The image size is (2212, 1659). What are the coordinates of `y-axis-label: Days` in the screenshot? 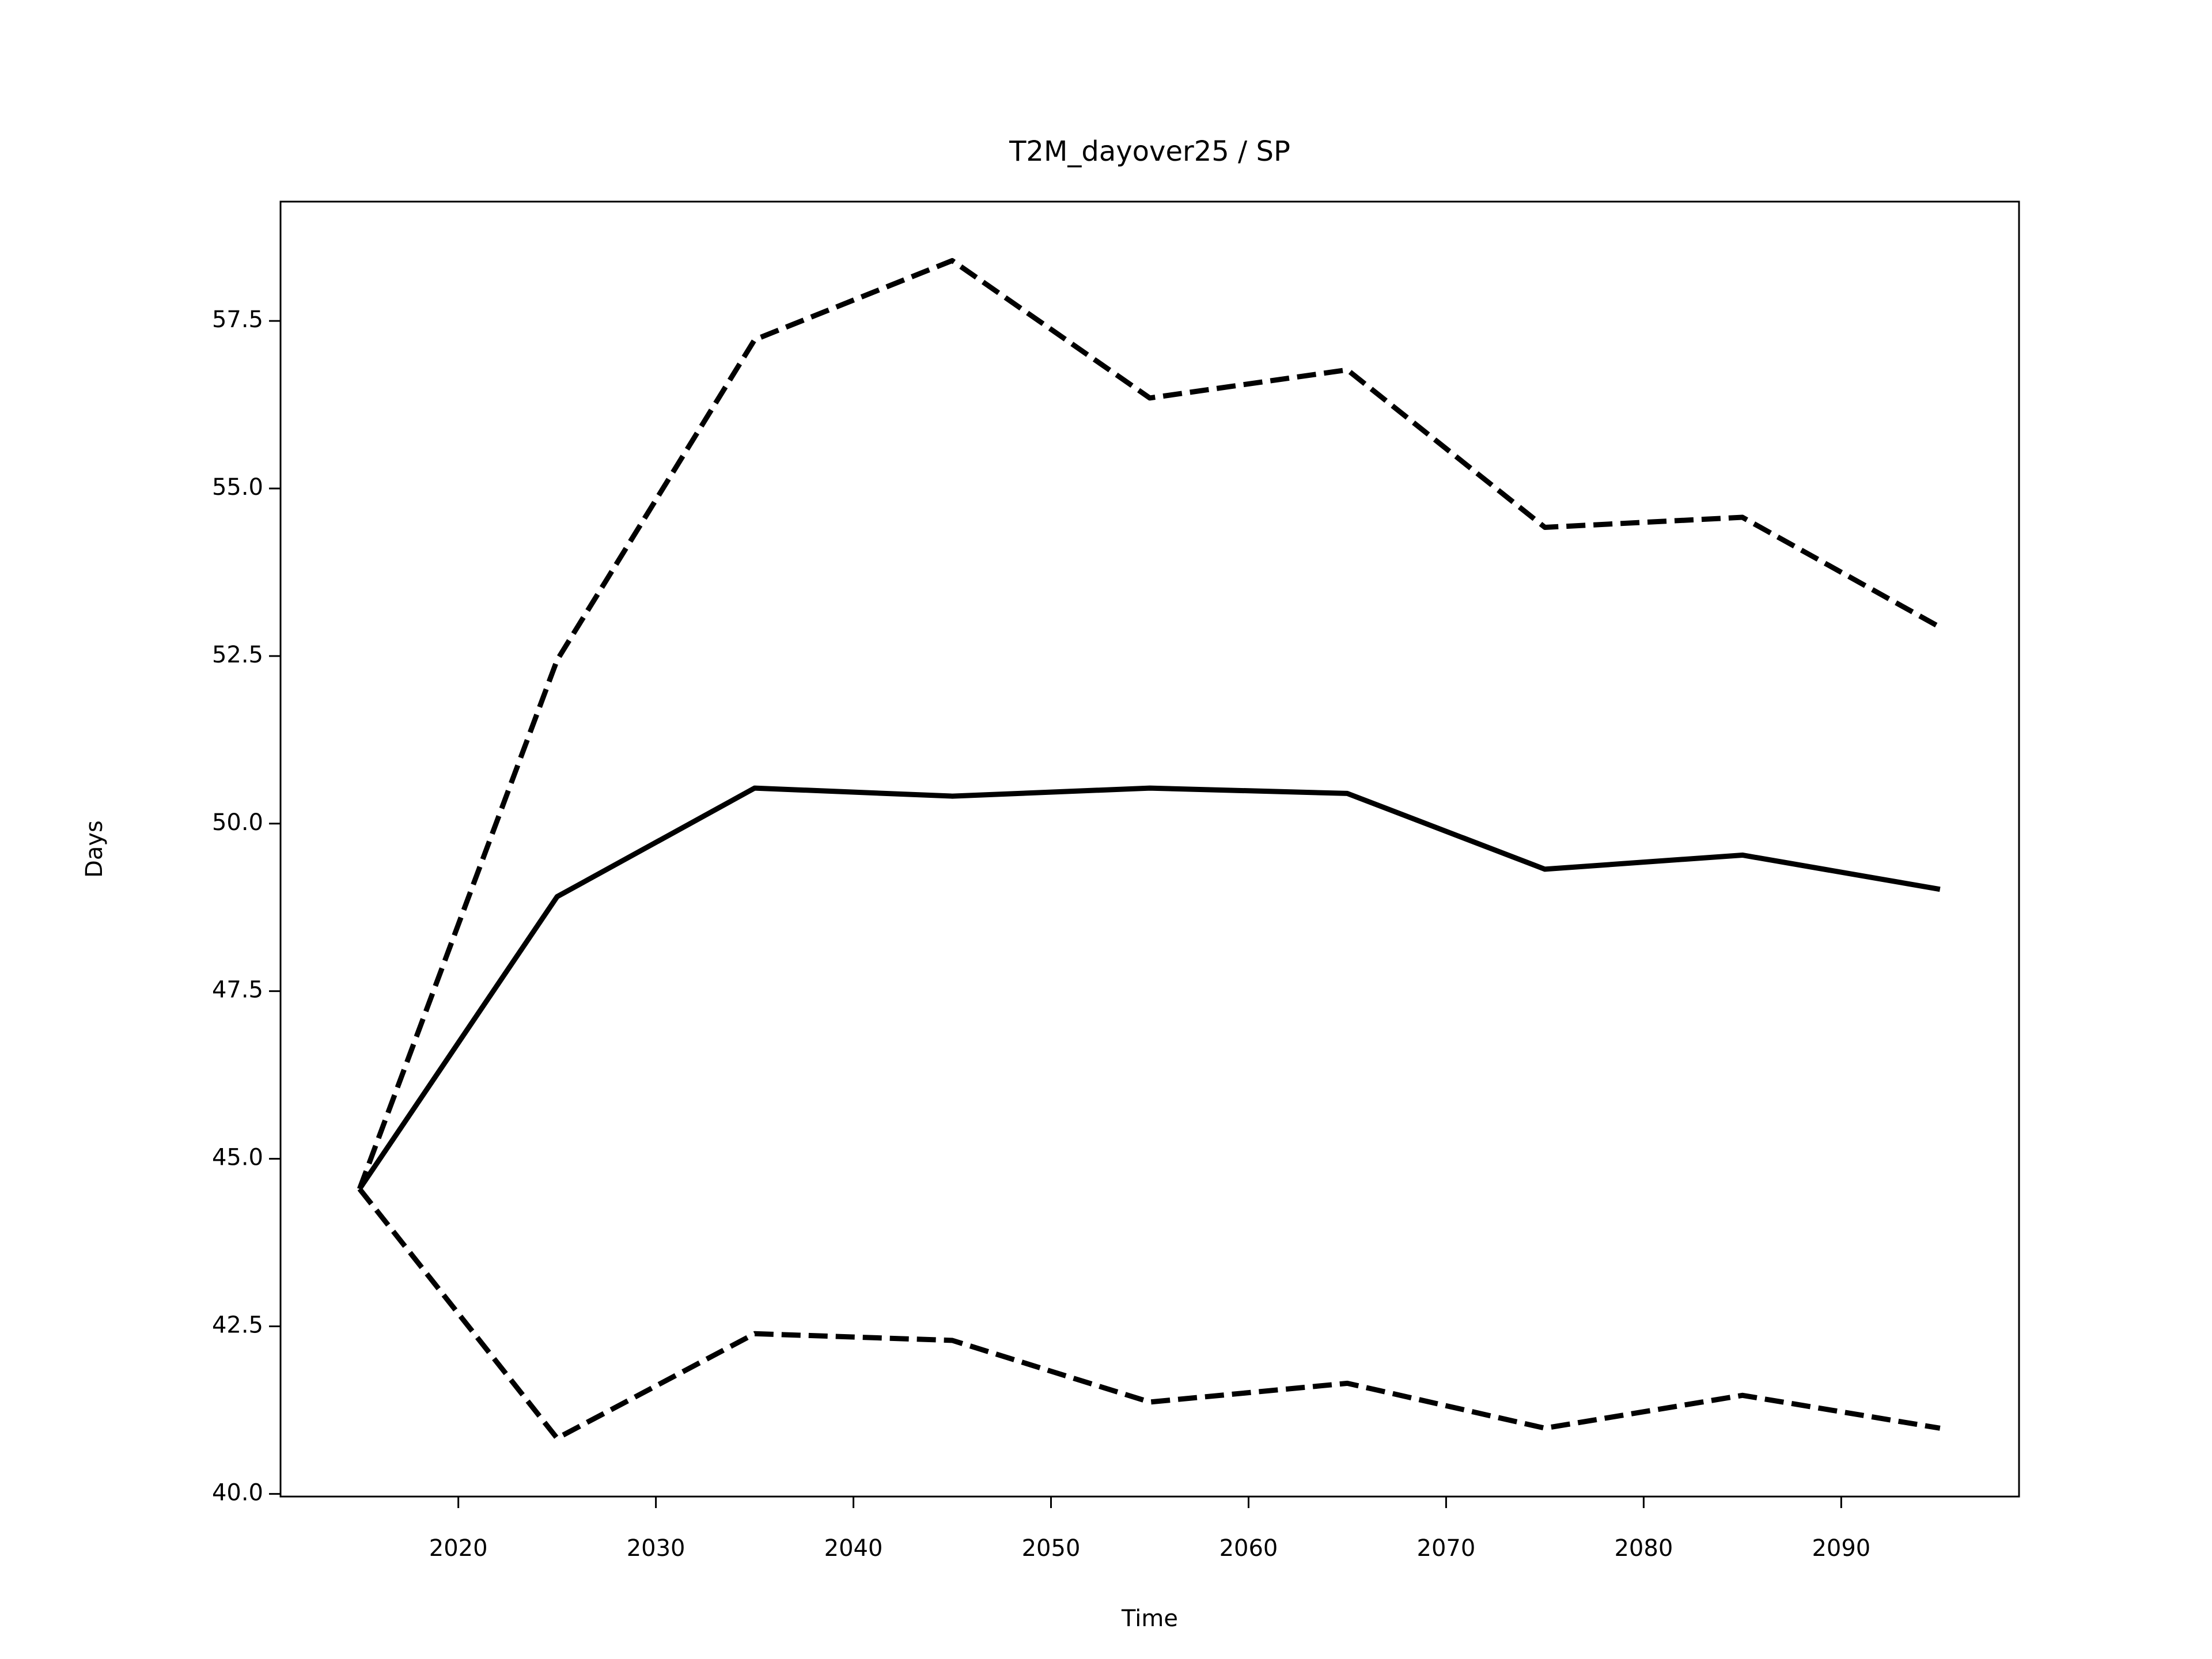 It's located at (94, 849).